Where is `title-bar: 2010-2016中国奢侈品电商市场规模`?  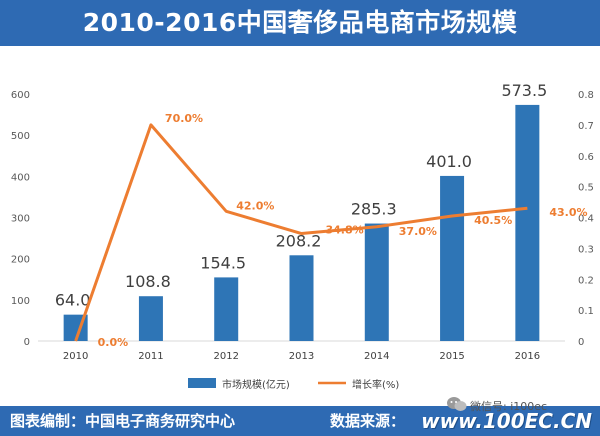
title-bar: 2010-2016中国奢侈品电商市场规模 is located at coordinates (300, 23).